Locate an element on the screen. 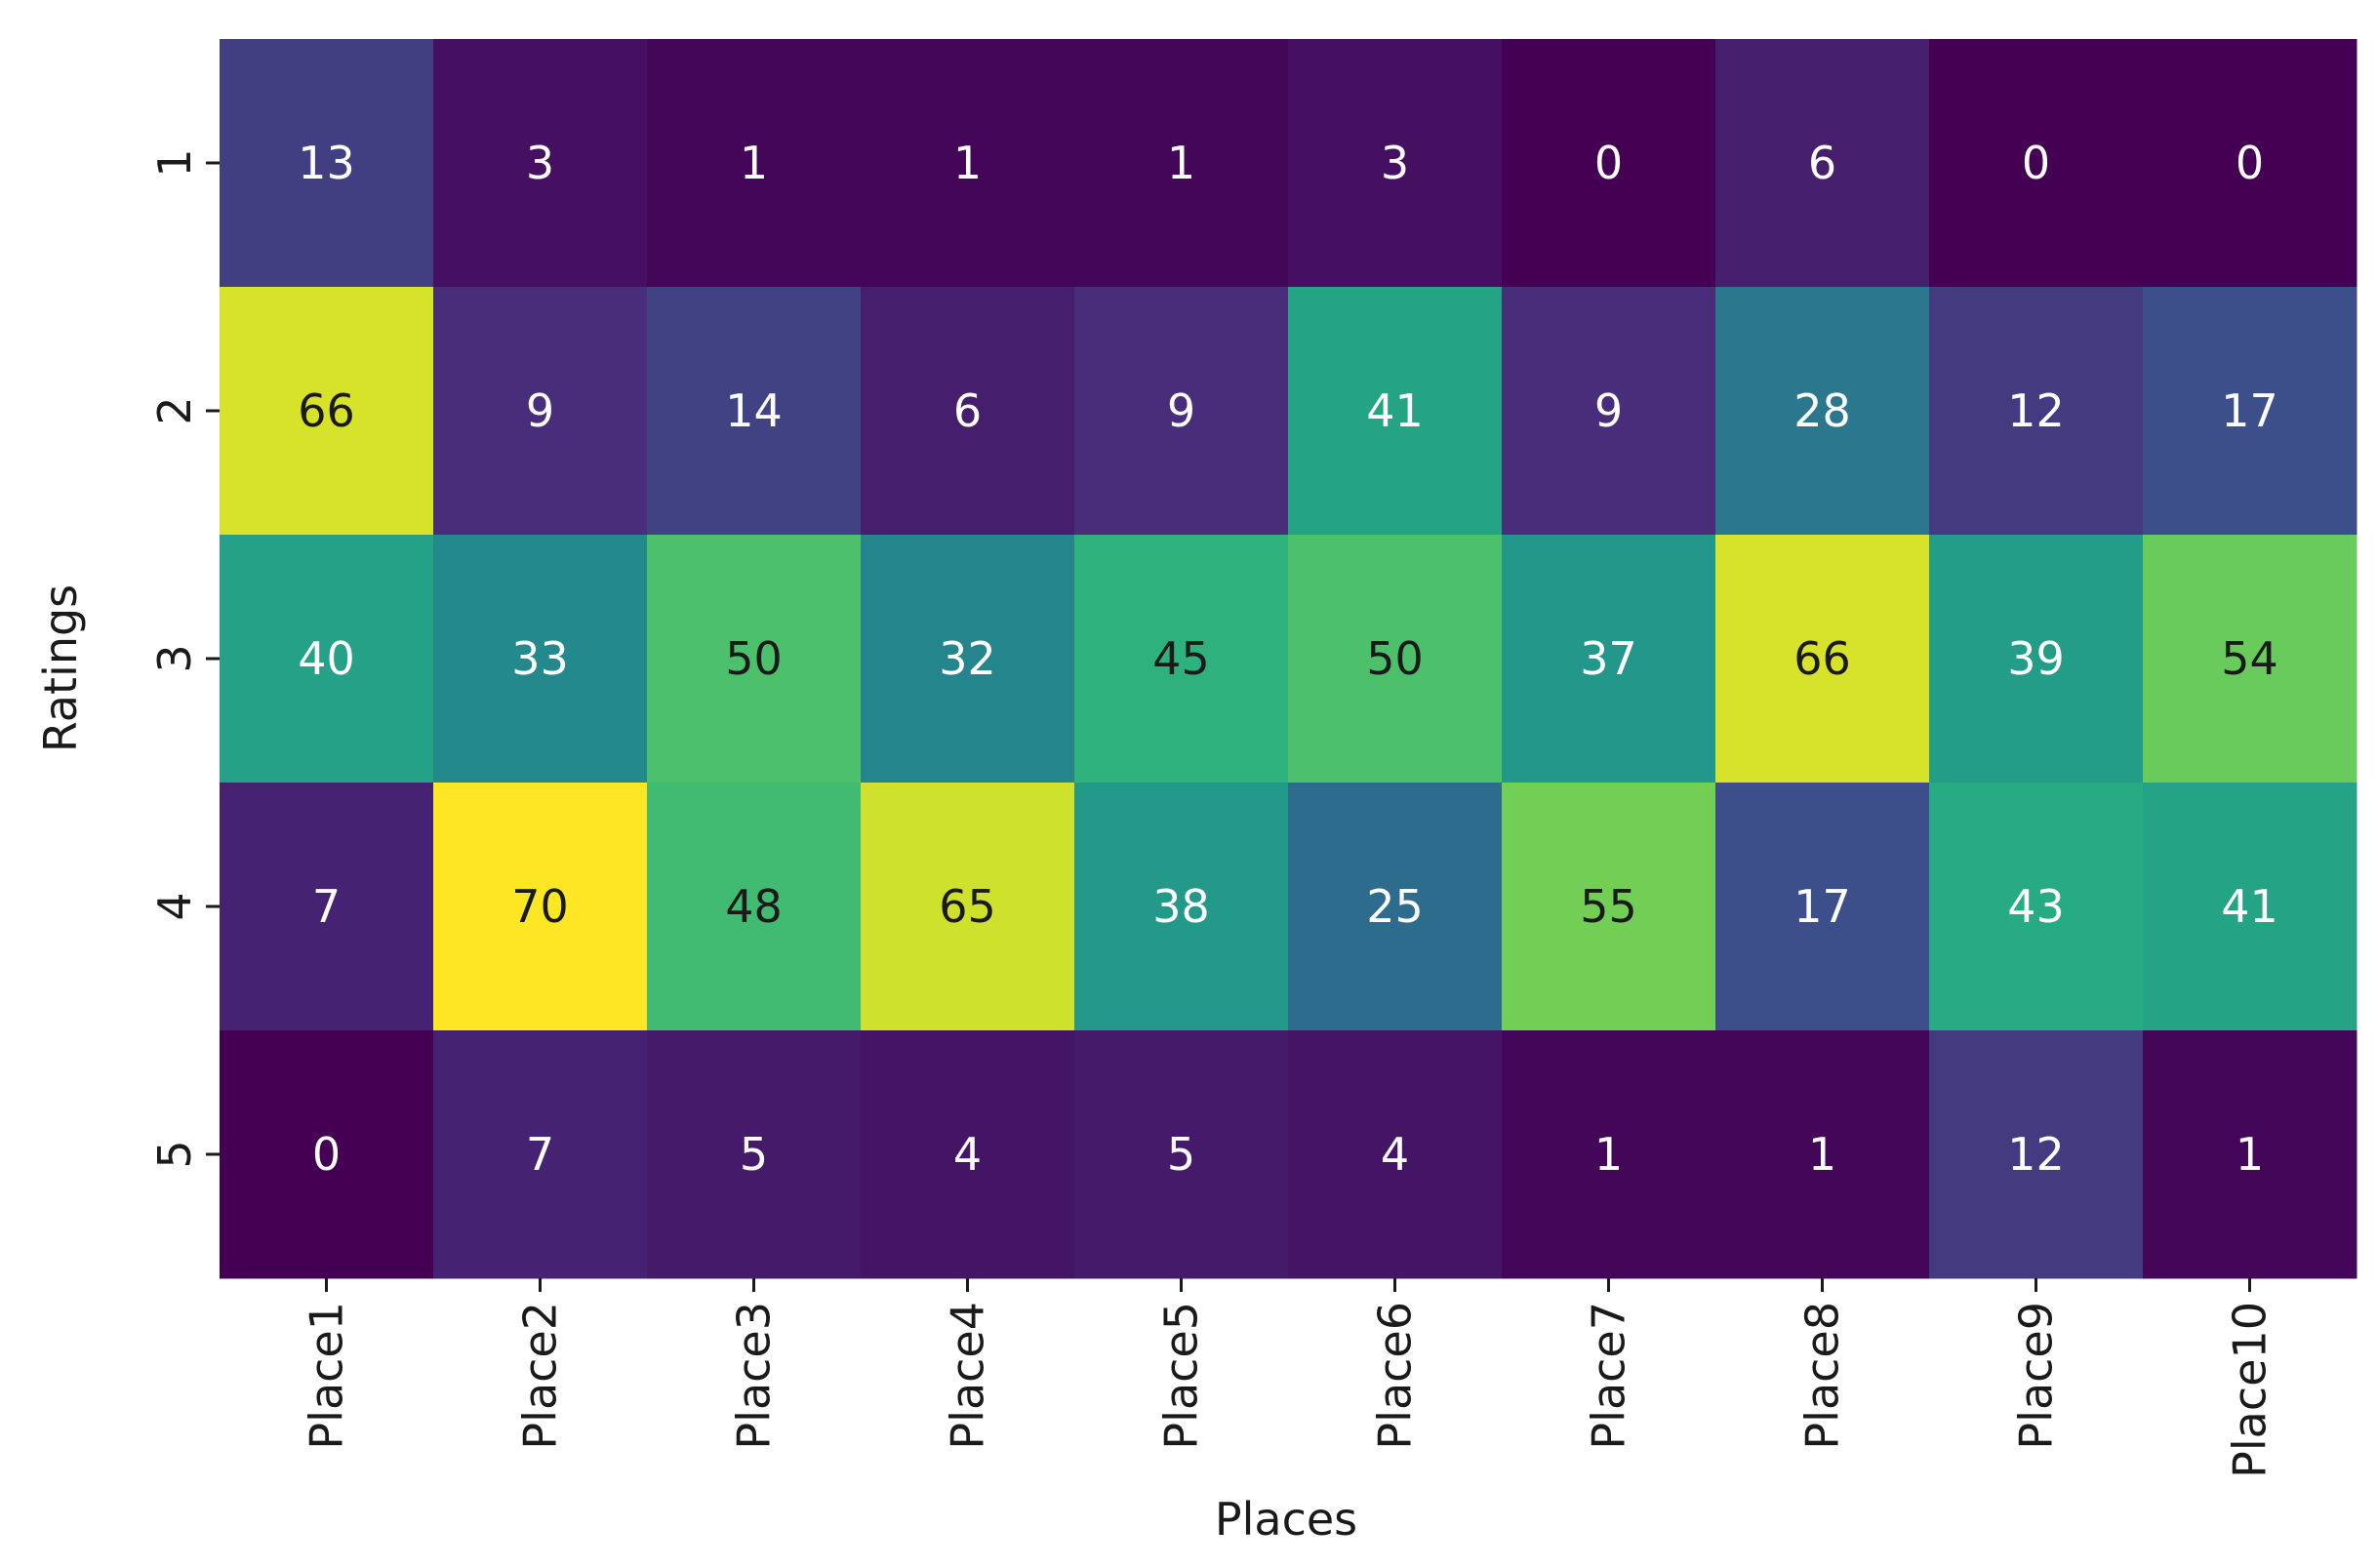 This screenshot has height=1568, width=2377. cell-value-r4-Place4: 65 is located at coordinates (968, 906).